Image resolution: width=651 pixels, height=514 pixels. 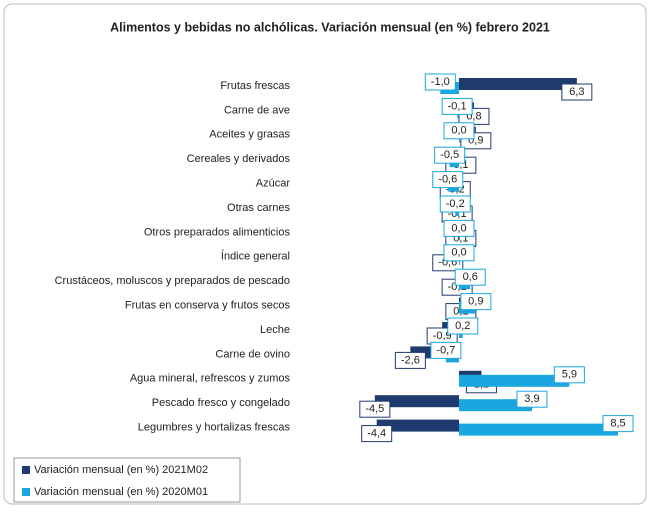 I want to click on value-label: -0,5, so click(x=449, y=155).